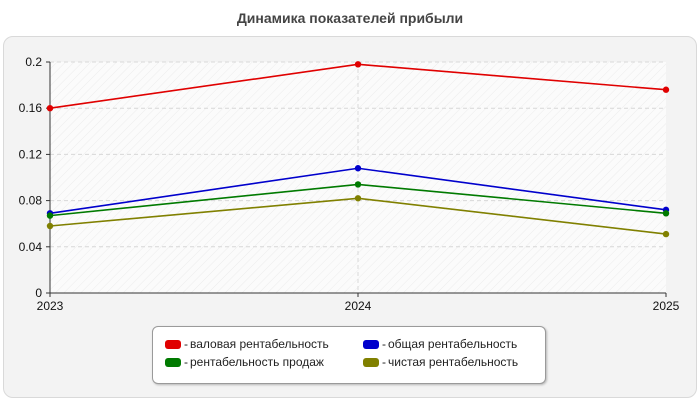  Describe the element at coordinates (31, 201) in the screenshot. I see `y-tick-label: 0.08` at that location.